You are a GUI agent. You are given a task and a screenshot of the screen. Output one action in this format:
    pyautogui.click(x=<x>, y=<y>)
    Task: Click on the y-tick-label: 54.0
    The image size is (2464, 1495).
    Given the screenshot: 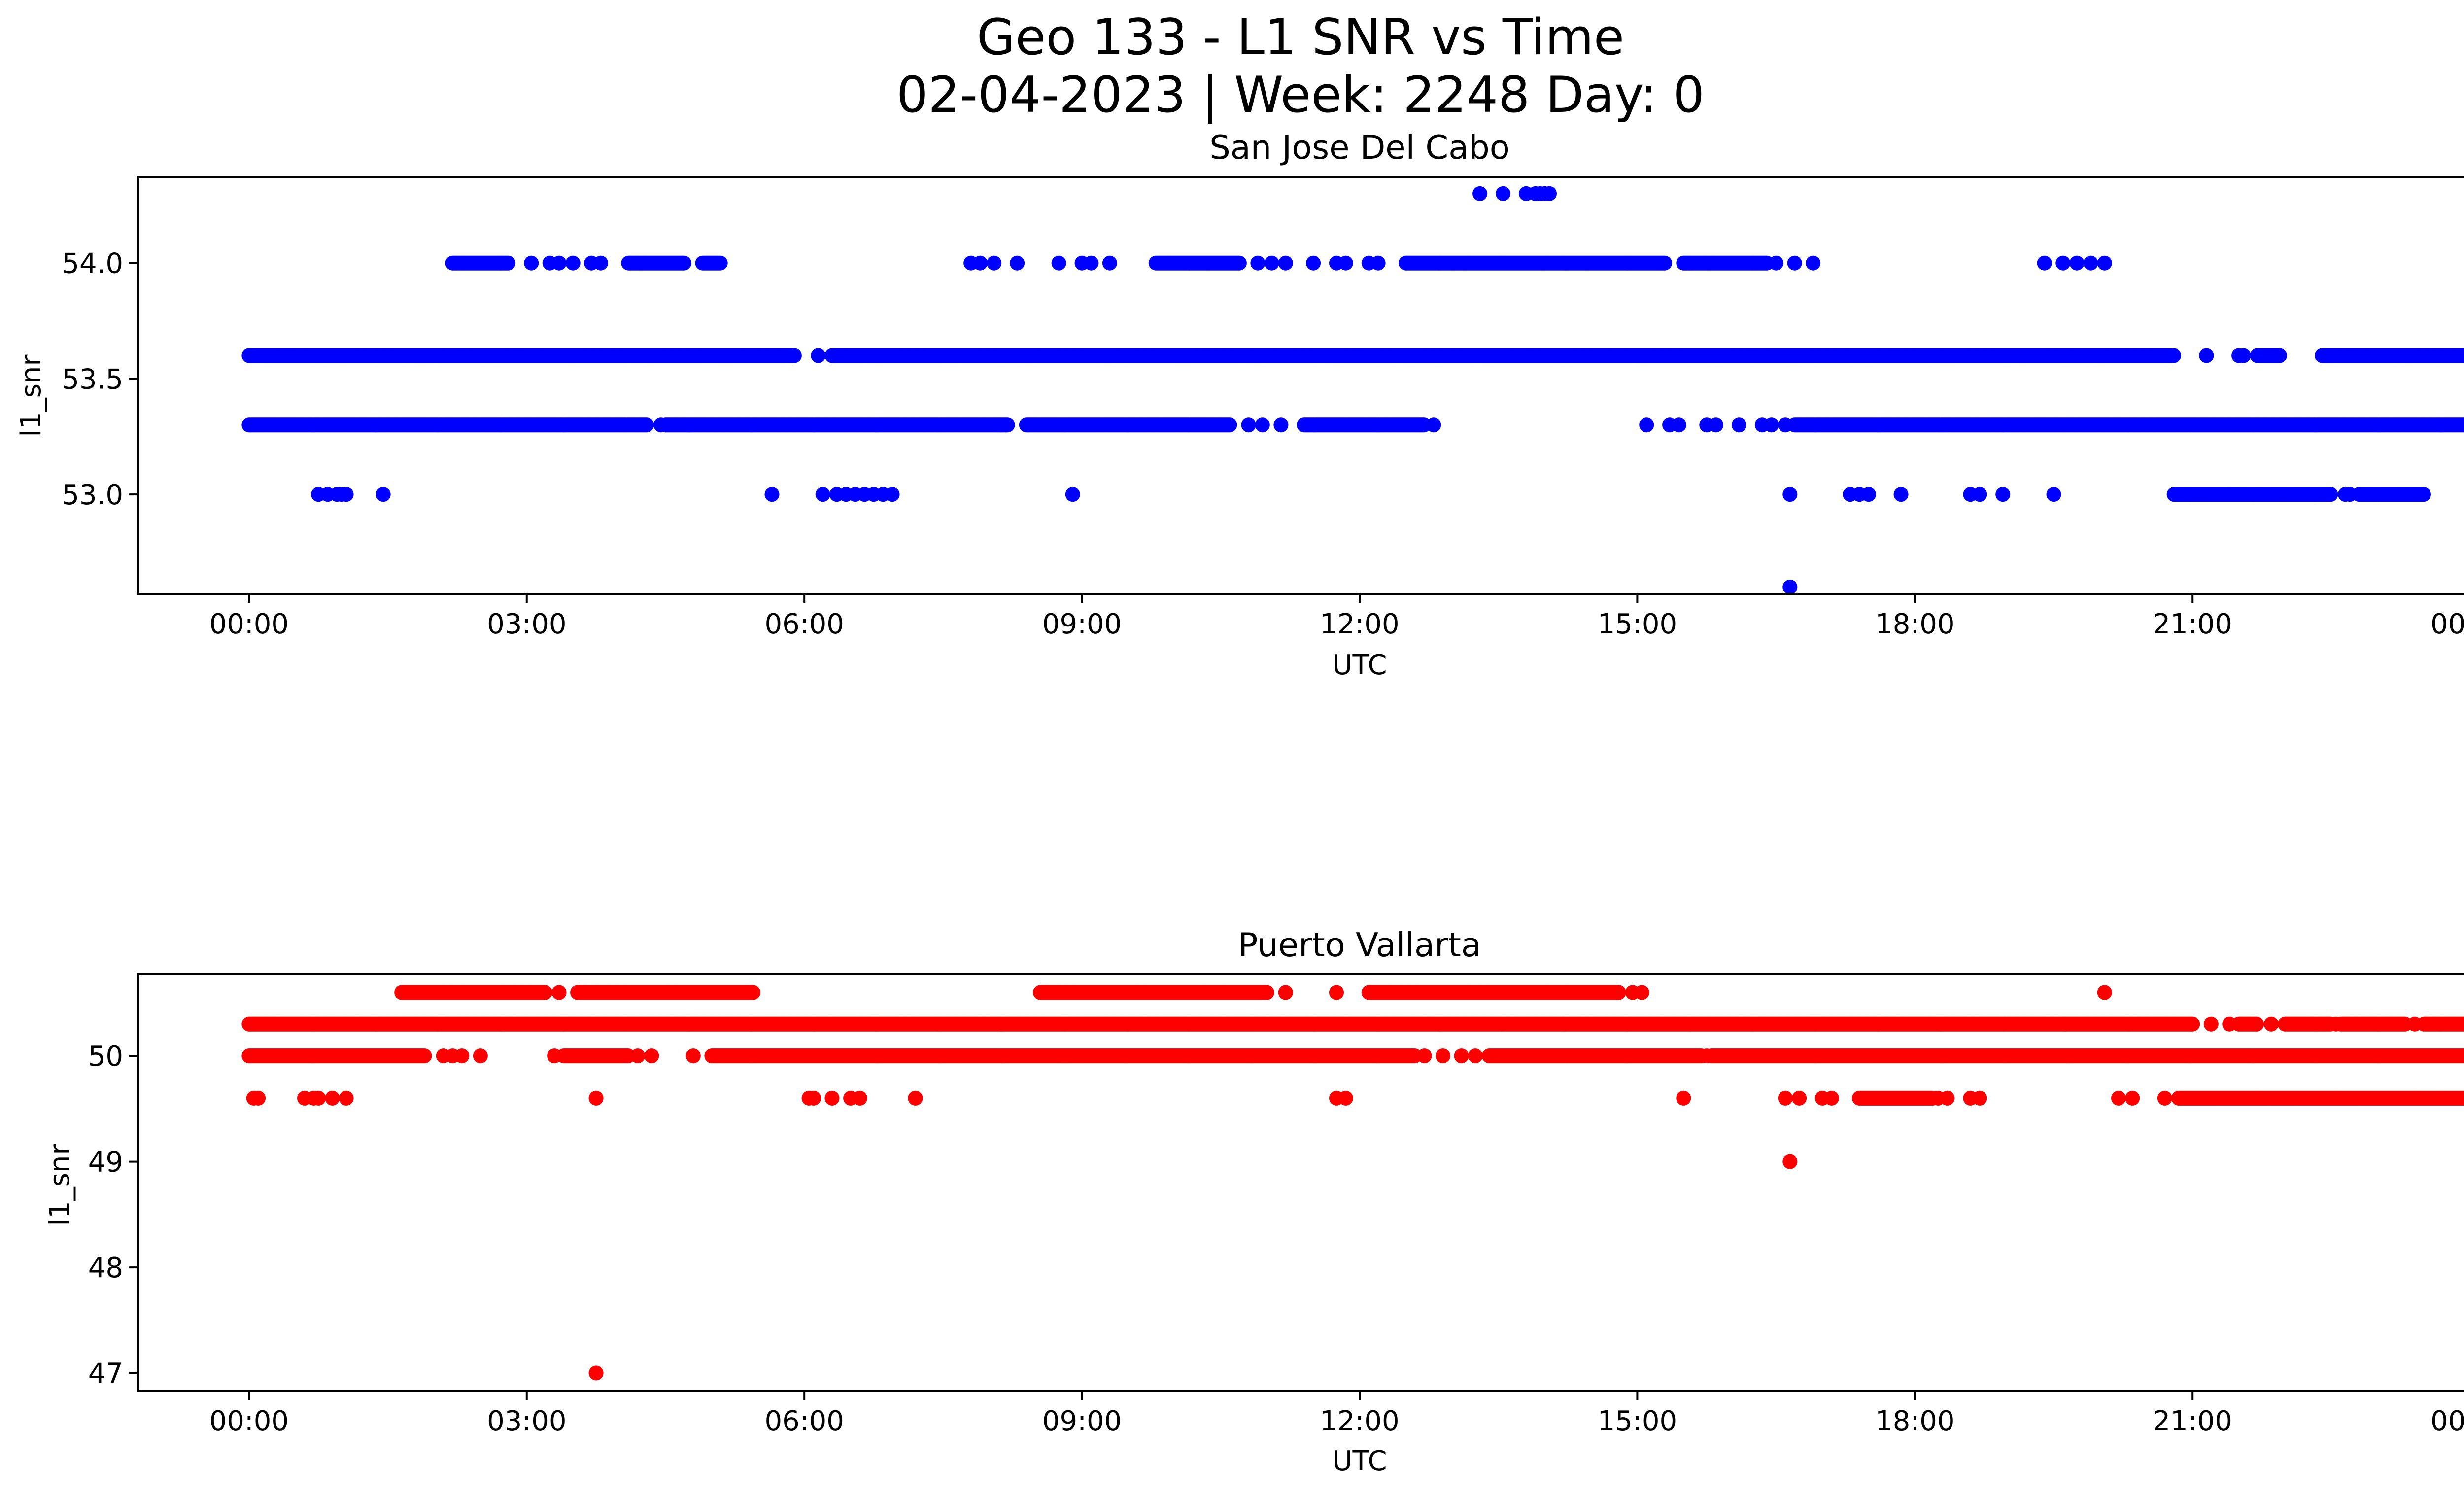 What is the action you would take?
    pyautogui.click(x=92, y=264)
    